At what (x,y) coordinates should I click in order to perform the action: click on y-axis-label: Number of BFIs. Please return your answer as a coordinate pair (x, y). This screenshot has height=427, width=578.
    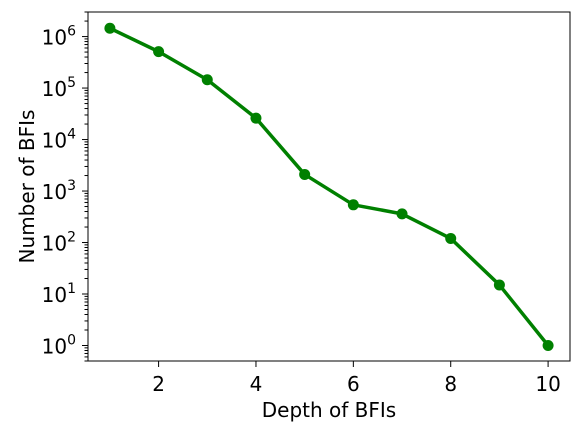
    Looking at the image, I should click on (27, 187).